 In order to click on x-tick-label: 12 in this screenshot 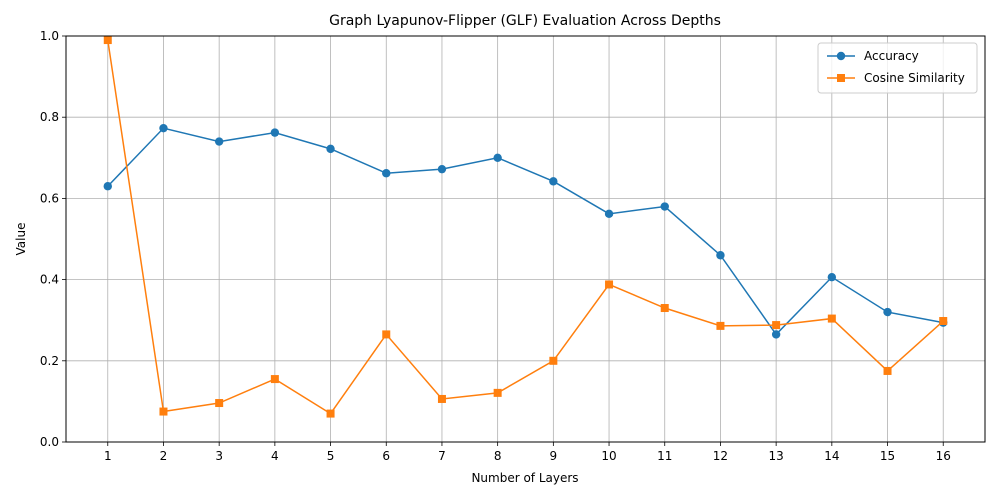, I will do `click(720, 456)`.